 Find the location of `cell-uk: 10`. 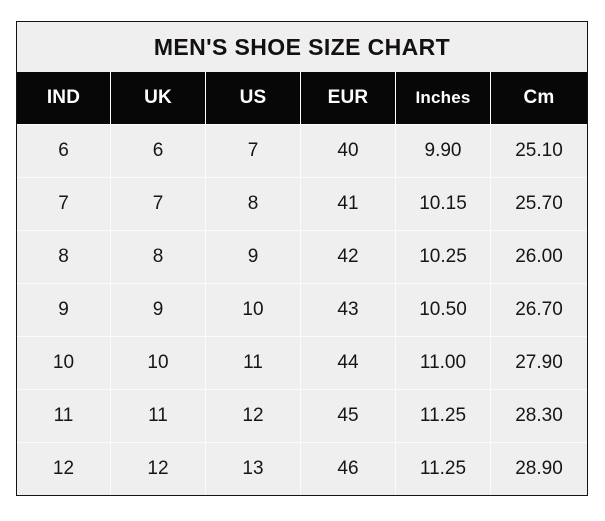

cell-uk: 10 is located at coordinates (157, 363).